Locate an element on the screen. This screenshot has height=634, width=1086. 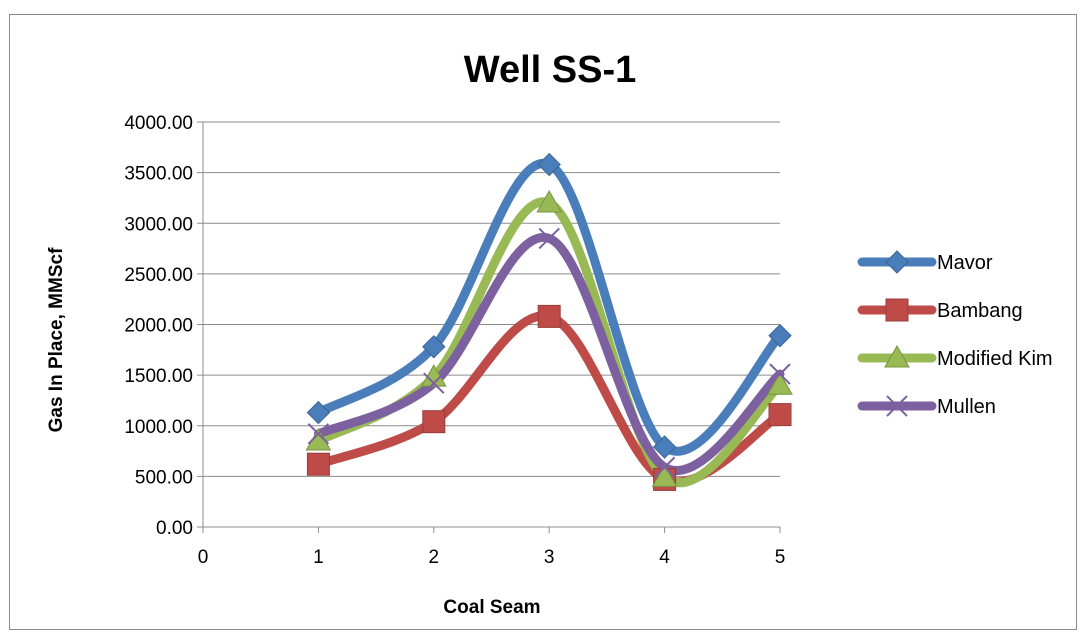
y-tick-label: 2500.00 is located at coordinates (158, 275).